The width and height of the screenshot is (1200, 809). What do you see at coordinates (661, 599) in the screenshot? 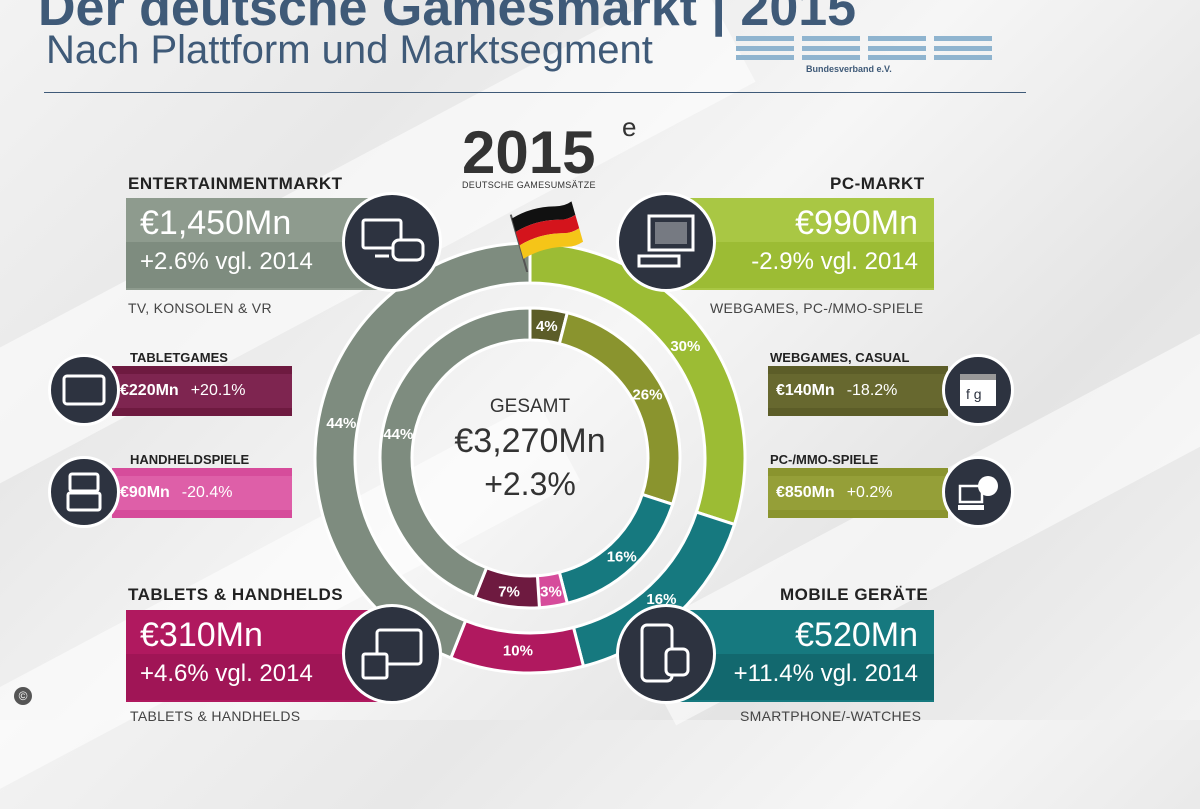
I see `outer-ring-percent-label: 16%` at bounding box center [661, 599].